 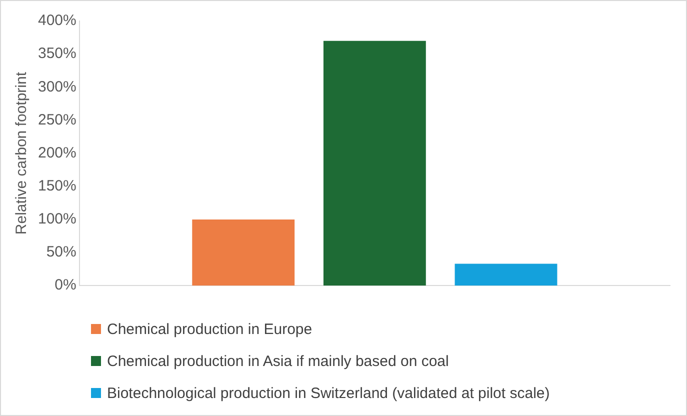 I want to click on y-tick-label: 300%, so click(x=57, y=87).